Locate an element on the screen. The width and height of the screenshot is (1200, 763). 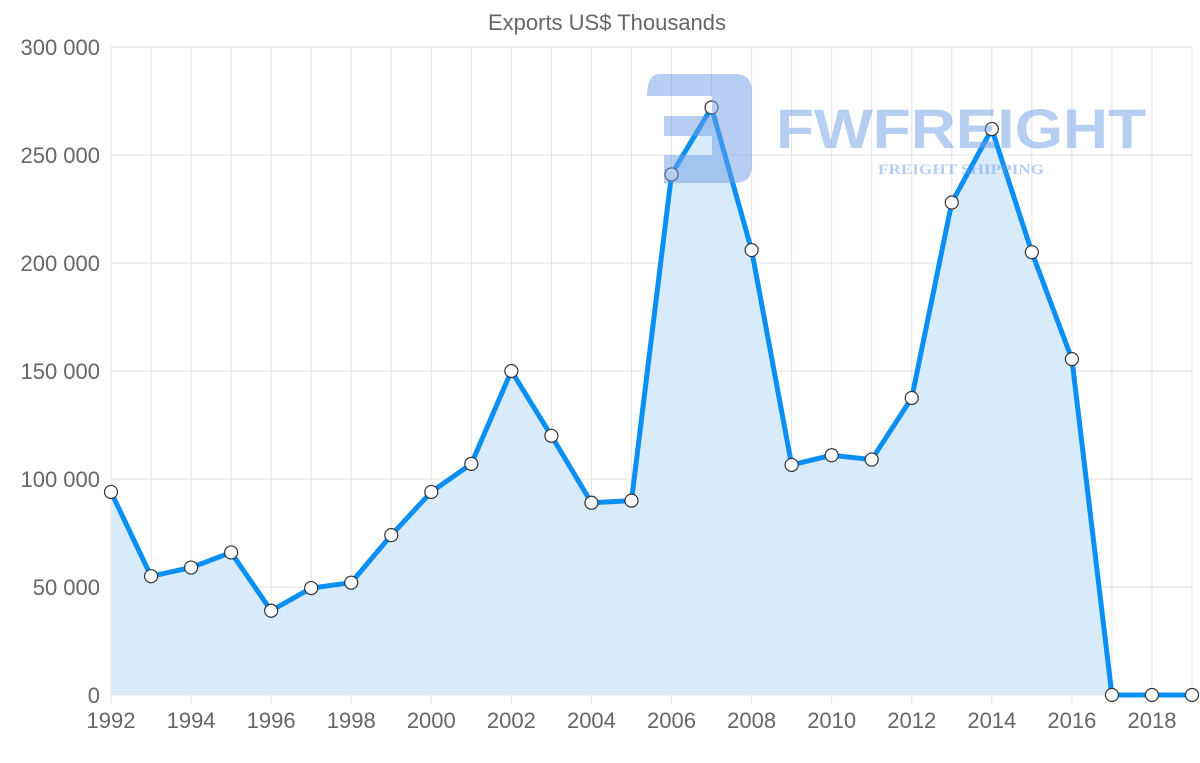
x-tick-label: 1994 is located at coordinates (191, 720).